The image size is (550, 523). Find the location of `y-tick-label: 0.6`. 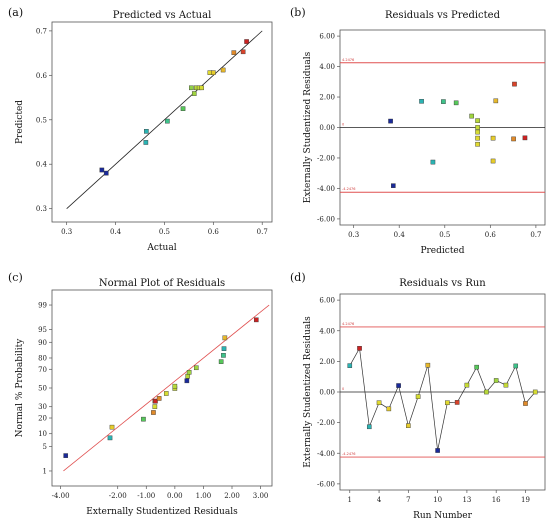

y-tick-label: 0.6 is located at coordinates (42, 76).